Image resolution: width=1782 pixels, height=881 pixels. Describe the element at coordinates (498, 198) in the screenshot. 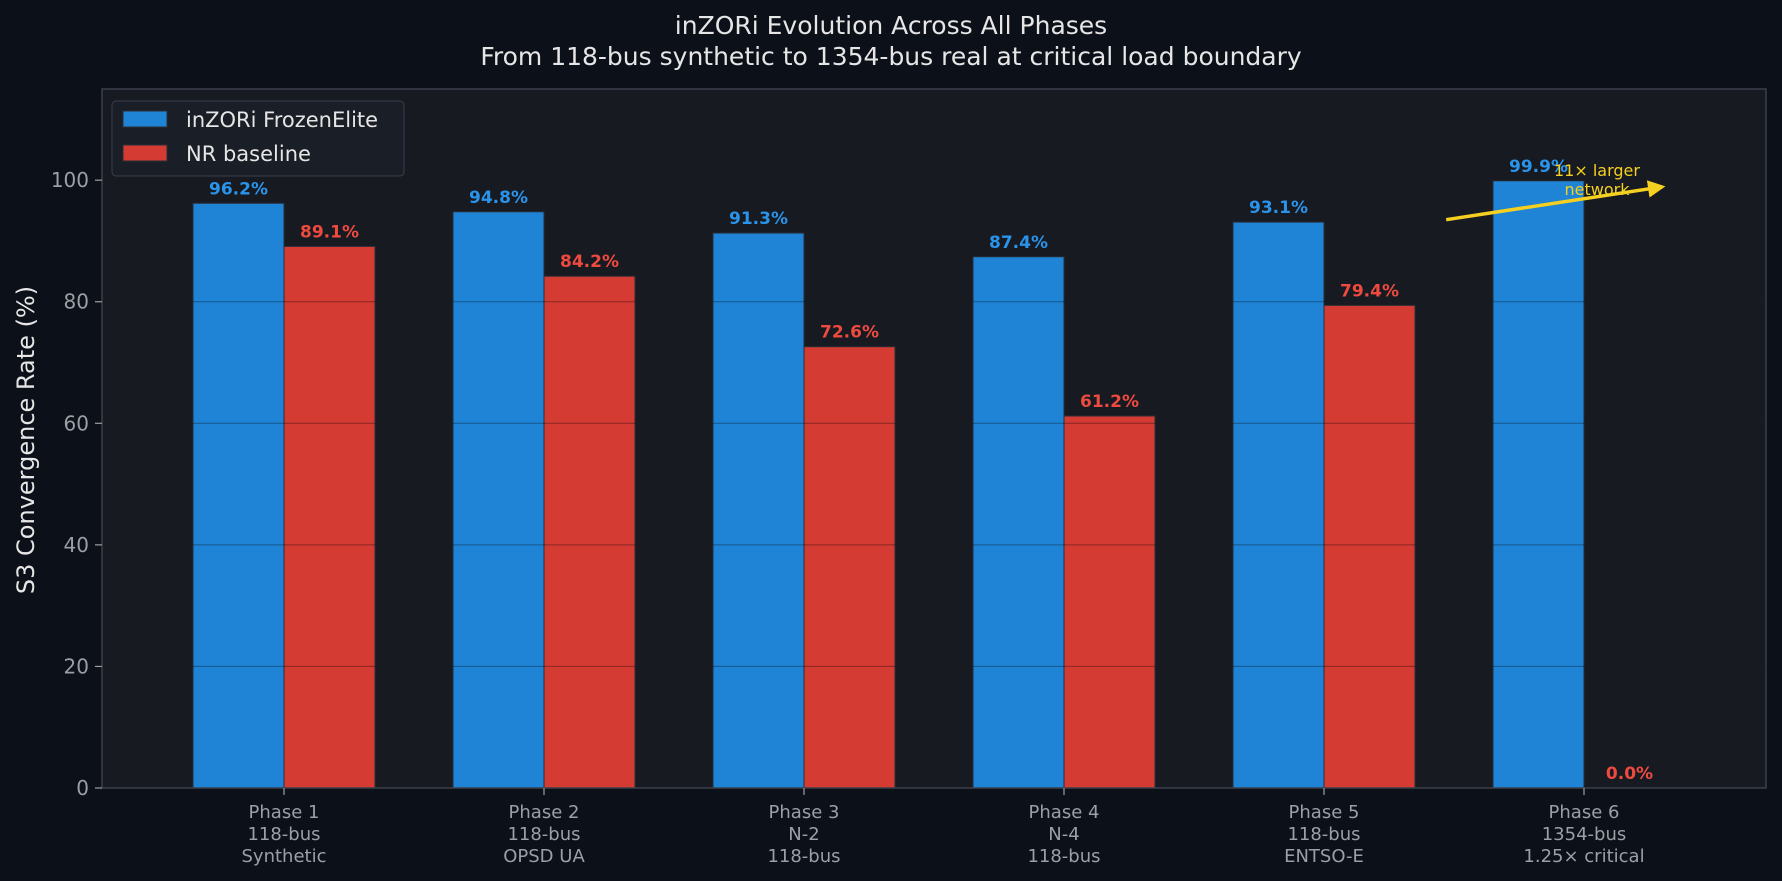

I see `data-label-inzori: 94.8%` at that location.